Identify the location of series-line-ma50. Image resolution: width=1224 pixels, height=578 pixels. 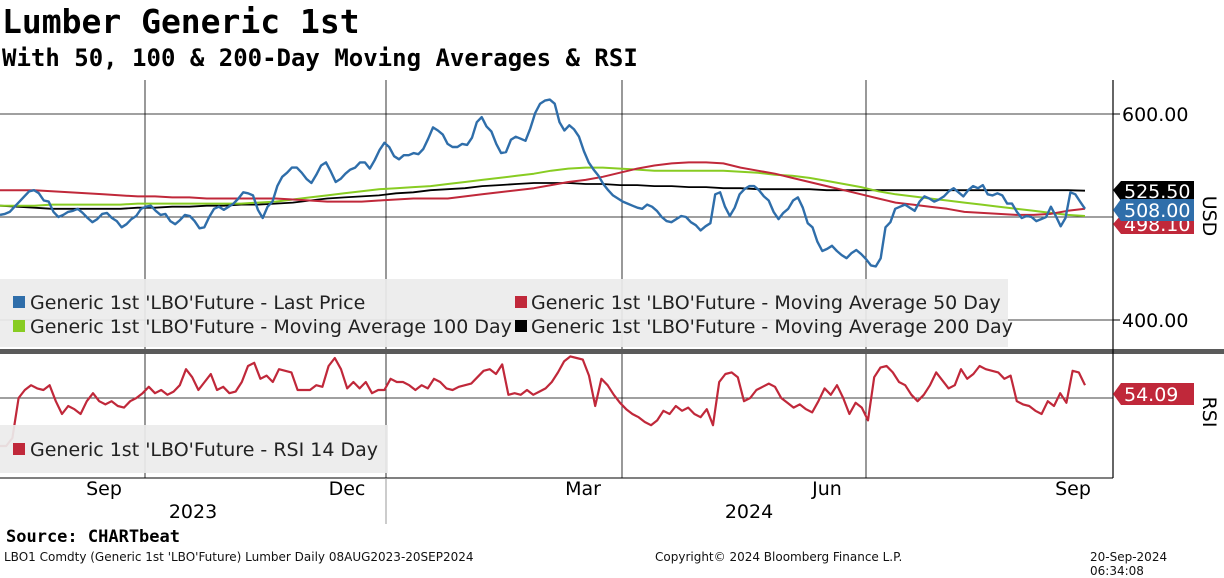
(543, 188).